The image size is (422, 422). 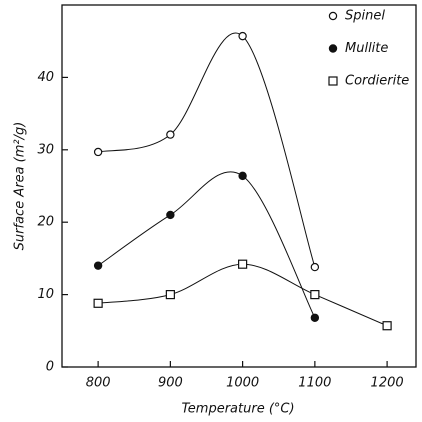 What do you see at coordinates (45, 294) in the screenshot?
I see `y-tick-label: 10` at bounding box center [45, 294].